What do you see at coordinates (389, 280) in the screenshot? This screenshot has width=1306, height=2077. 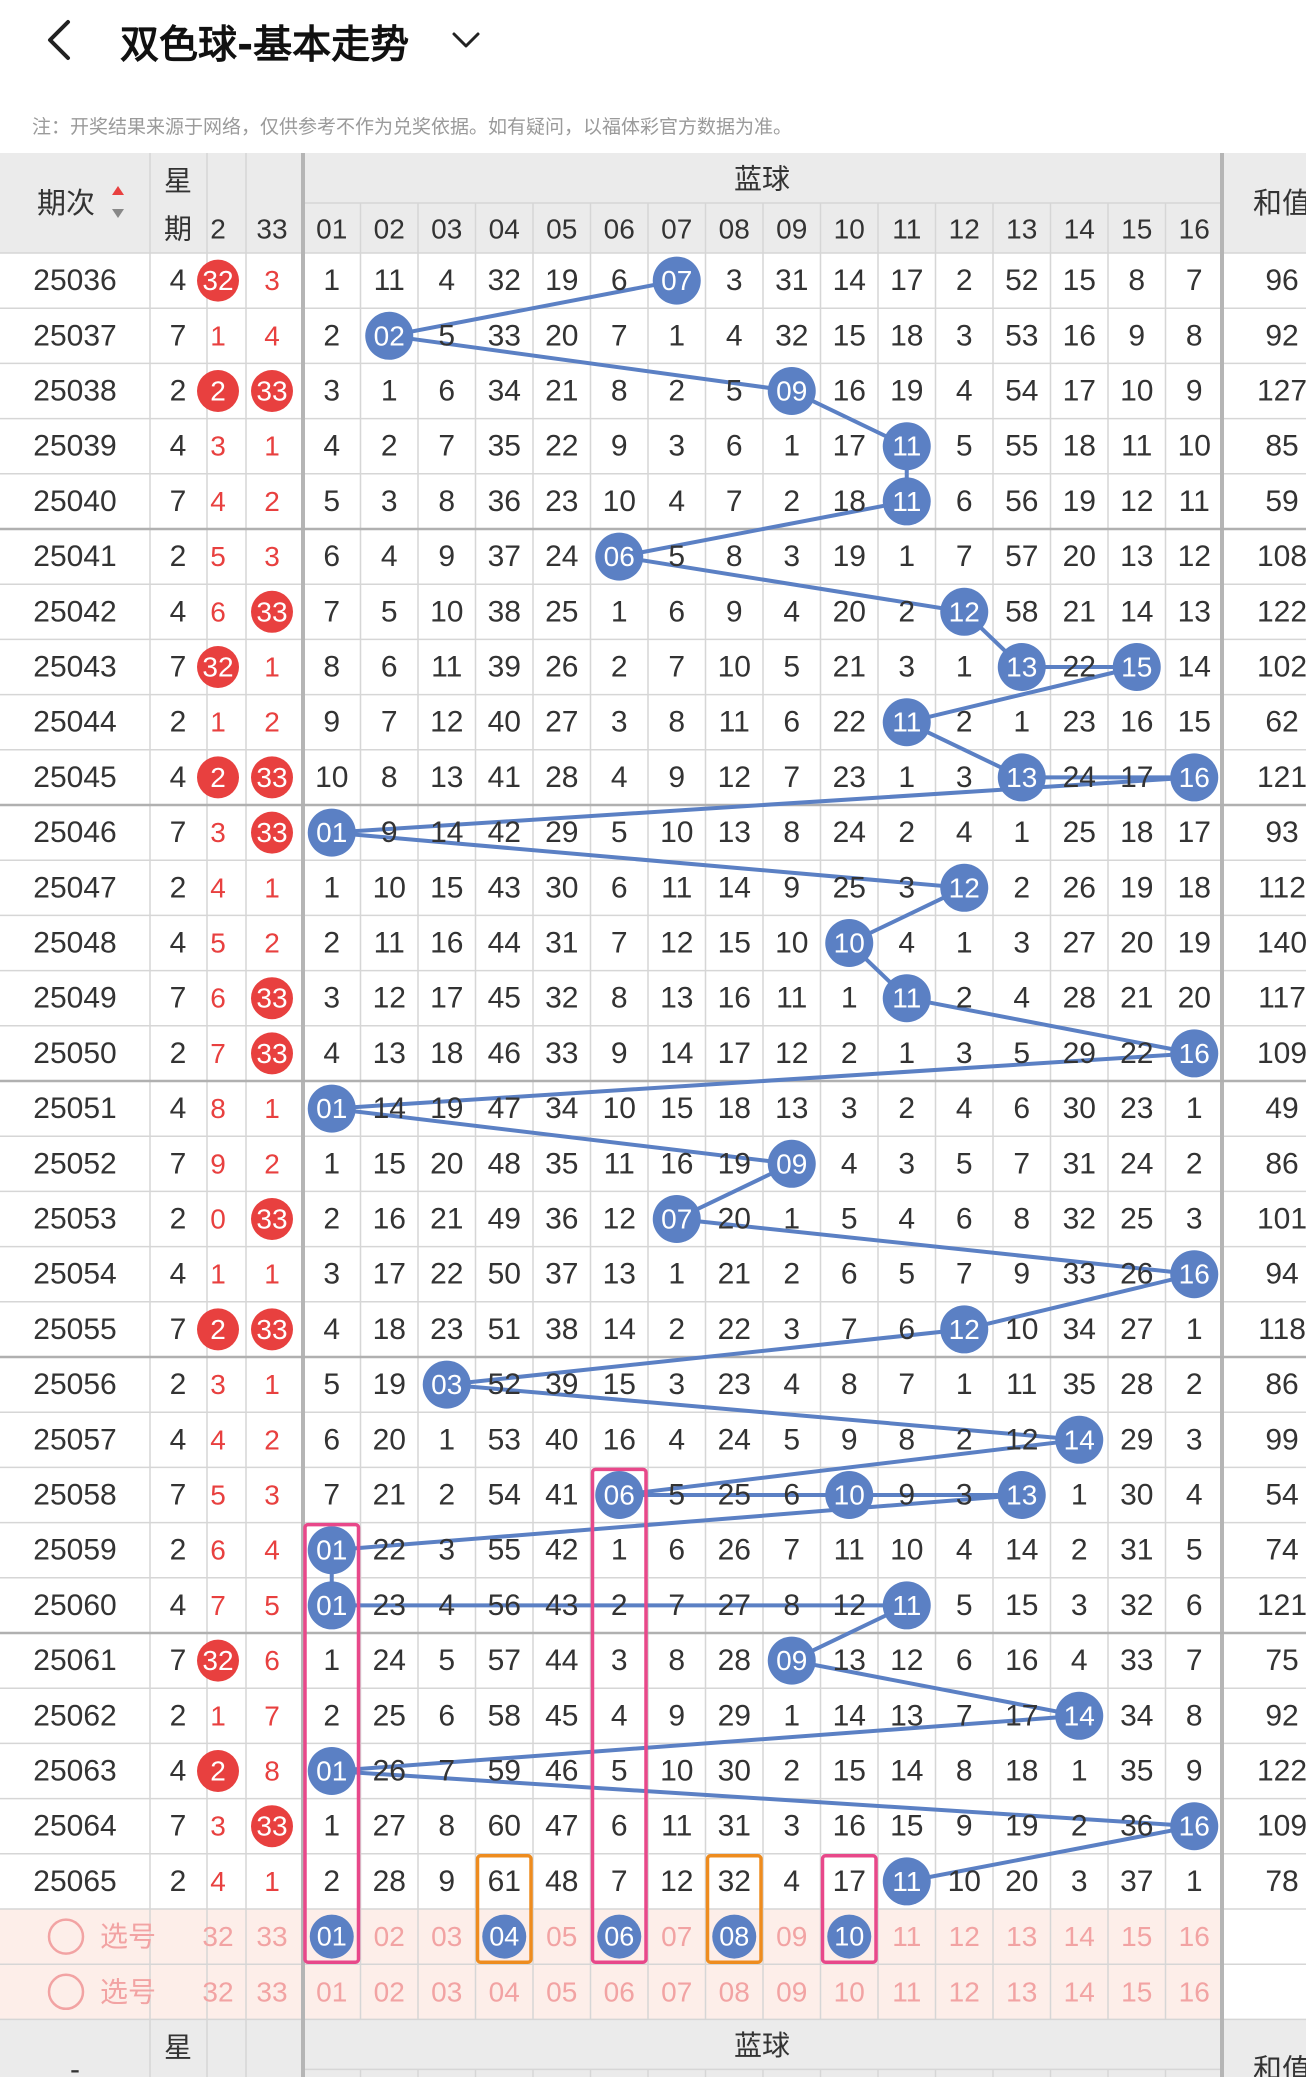 I see `blue-miss-cell: 11` at bounding box center [389, 280].